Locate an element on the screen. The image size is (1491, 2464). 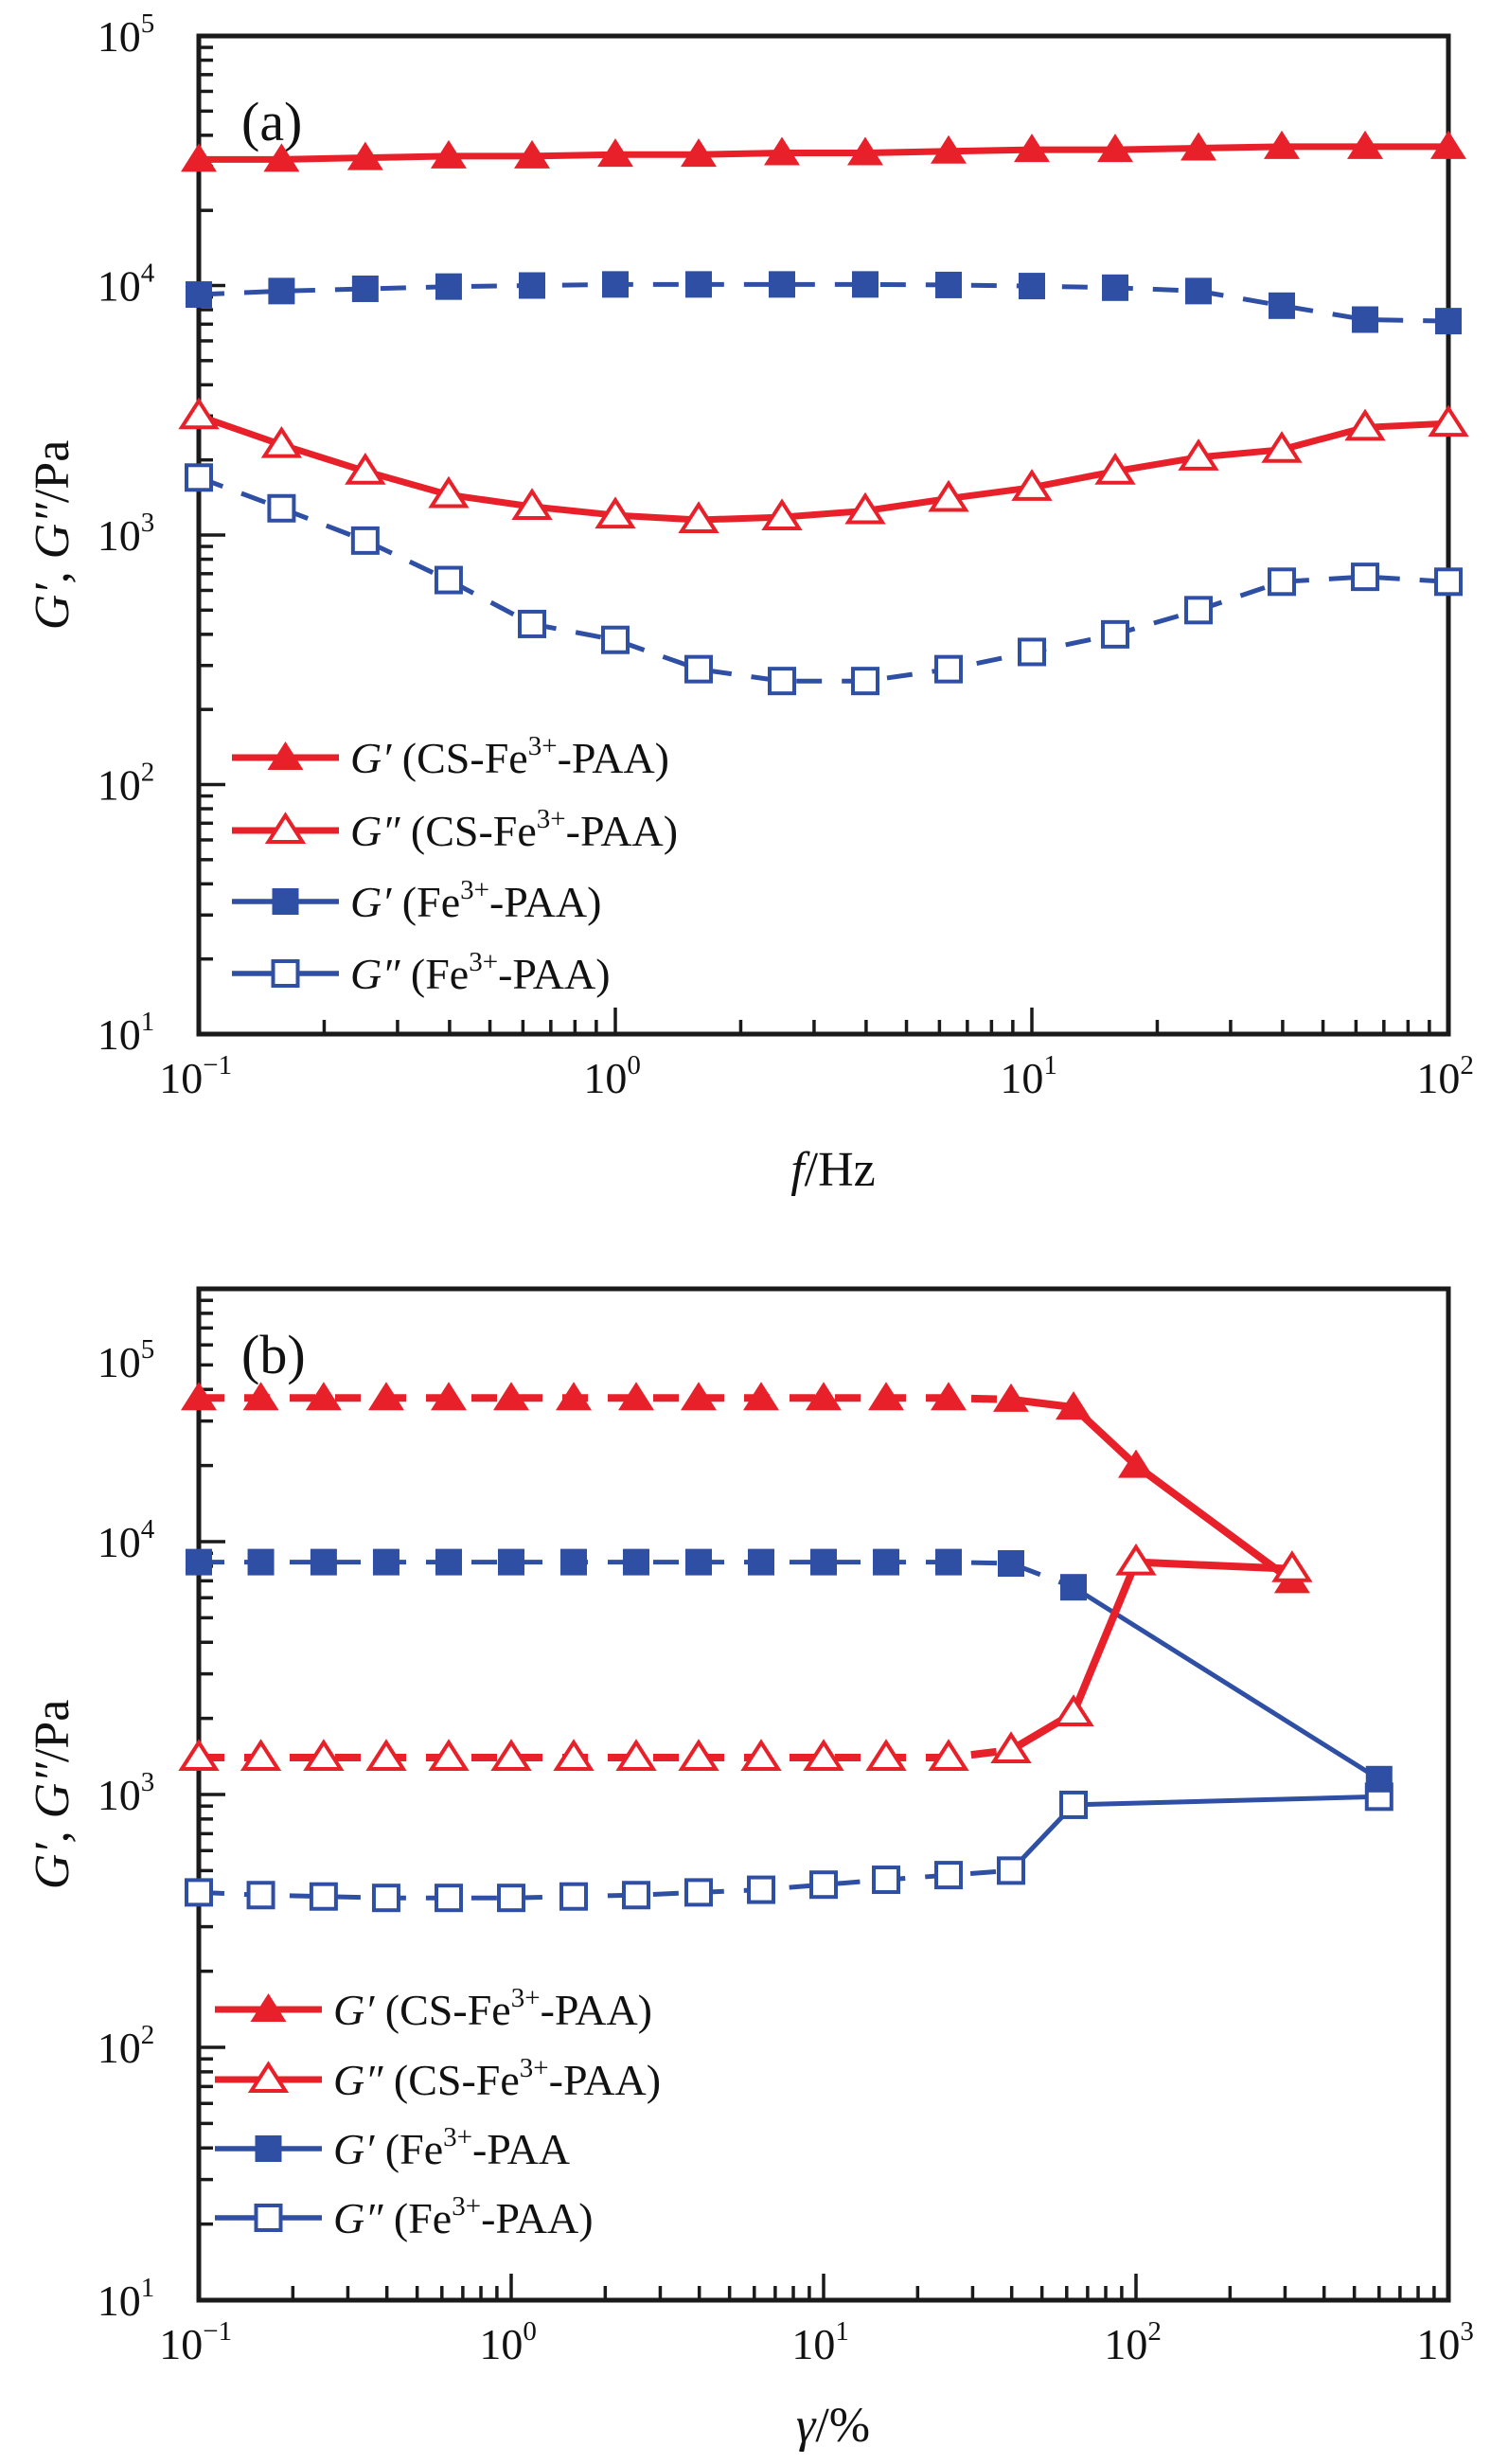
legend-entry-g-cs-fe-paa: G″ (CS-Fe3+-PAA) is located at coordinates (455, 829).